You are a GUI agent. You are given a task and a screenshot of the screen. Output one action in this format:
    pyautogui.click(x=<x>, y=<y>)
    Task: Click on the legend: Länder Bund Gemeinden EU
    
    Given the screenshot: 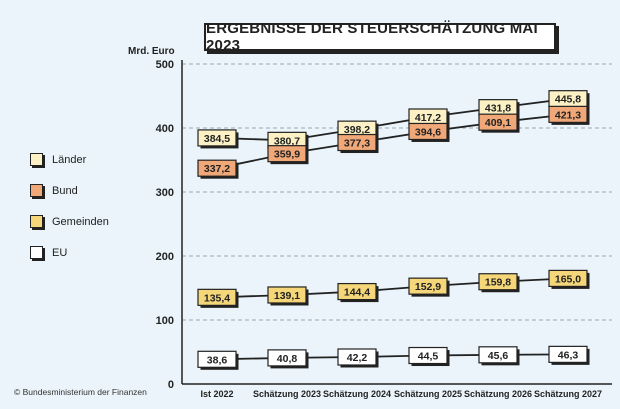 What is the action you would take?
    pyautogui.click(x=69, y=206)
    